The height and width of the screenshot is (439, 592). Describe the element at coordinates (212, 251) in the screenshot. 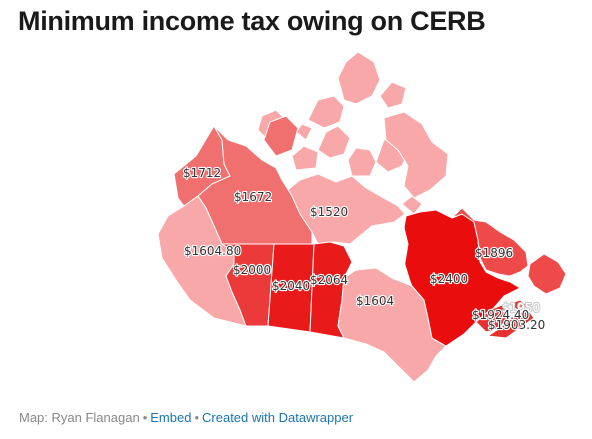

I see `label-british-columbia: $1604.80` at that location.